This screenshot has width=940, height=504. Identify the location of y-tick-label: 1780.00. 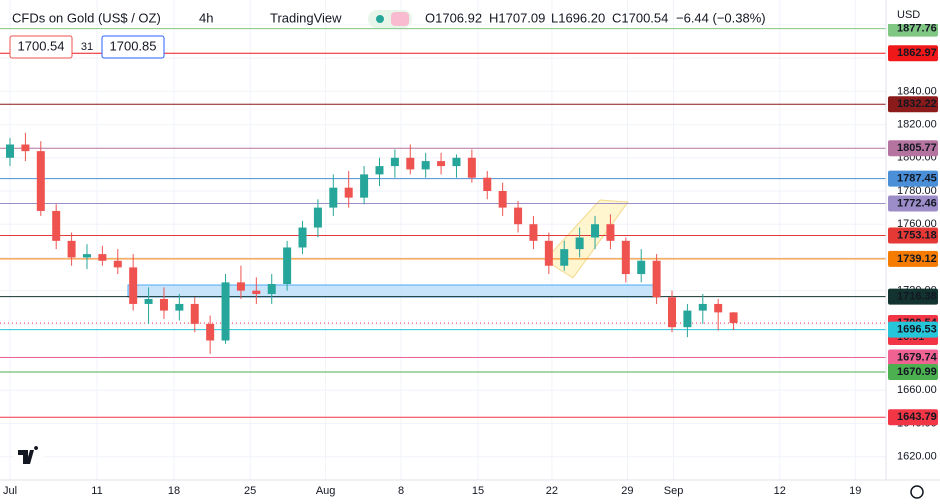
(917, 191).